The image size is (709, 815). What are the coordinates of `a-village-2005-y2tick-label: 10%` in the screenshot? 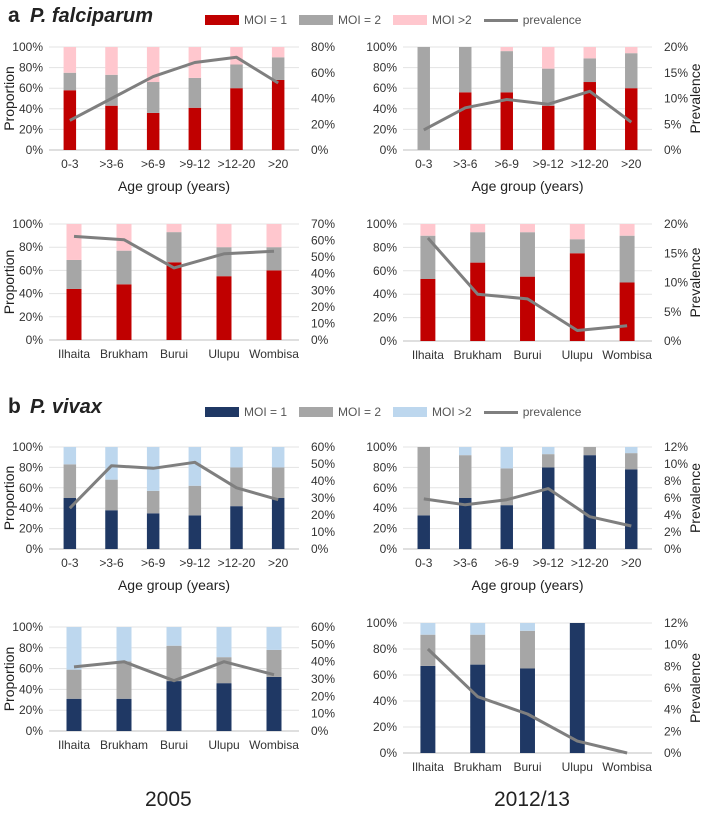 It's located at (323, 323).